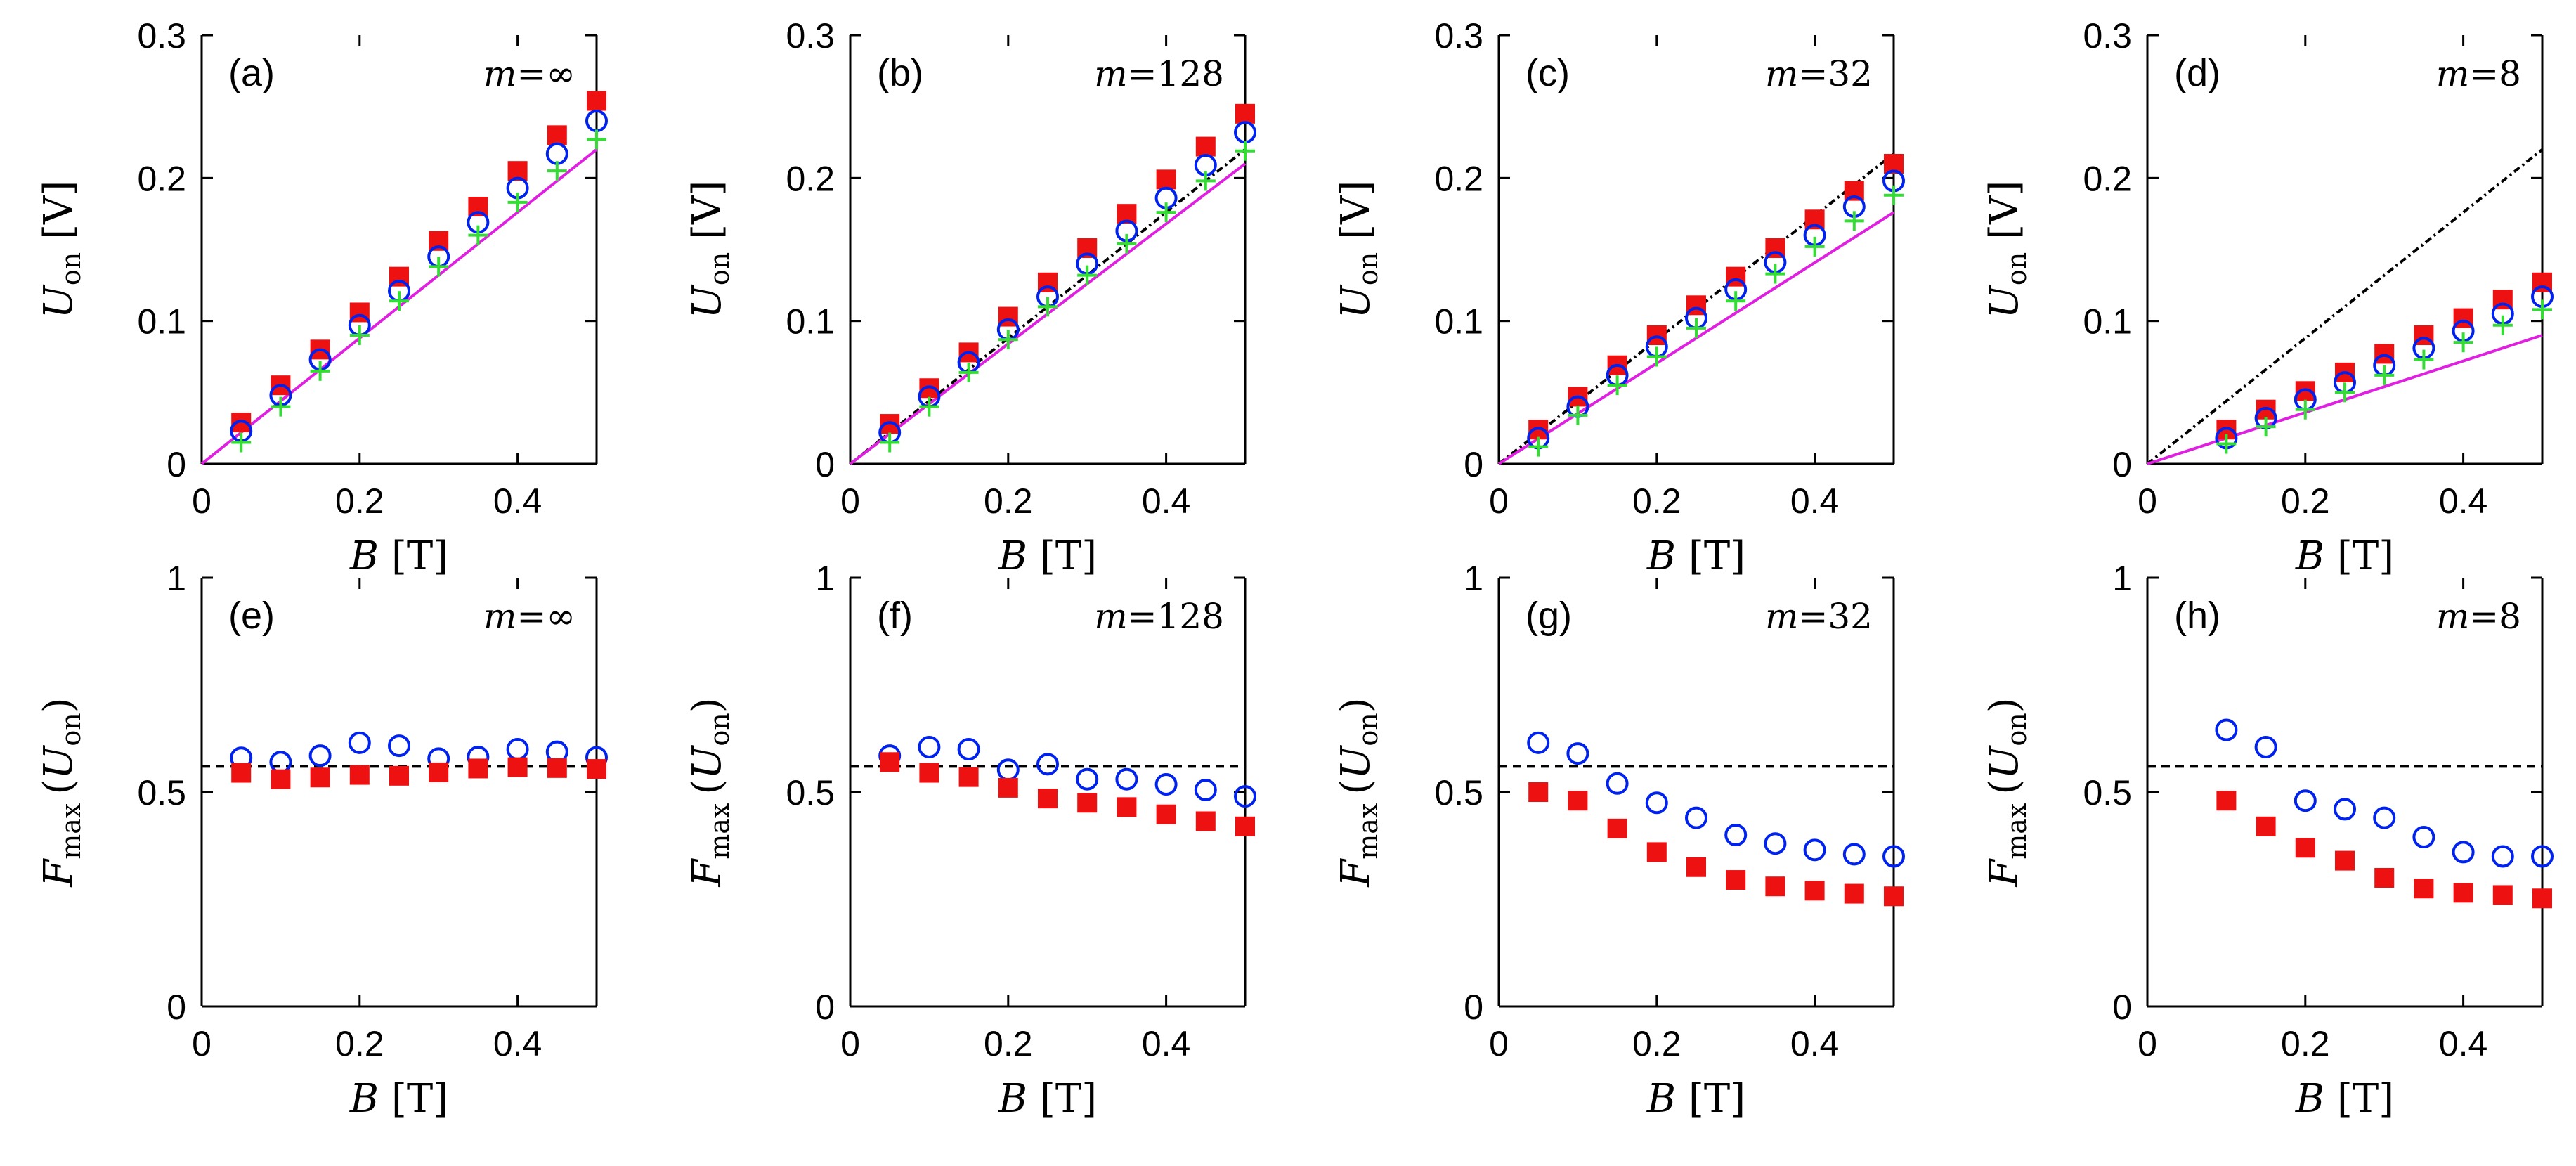 This screenshot has height=1166, width=2576. What do you see at coordinates (1619, 840) in the screenshot?
I see `panel-g: 0 0.2 0.4 0 0.5 1 (g) m=32 B [T] Fmax(Uon)` at bounding box center [1619, 840].